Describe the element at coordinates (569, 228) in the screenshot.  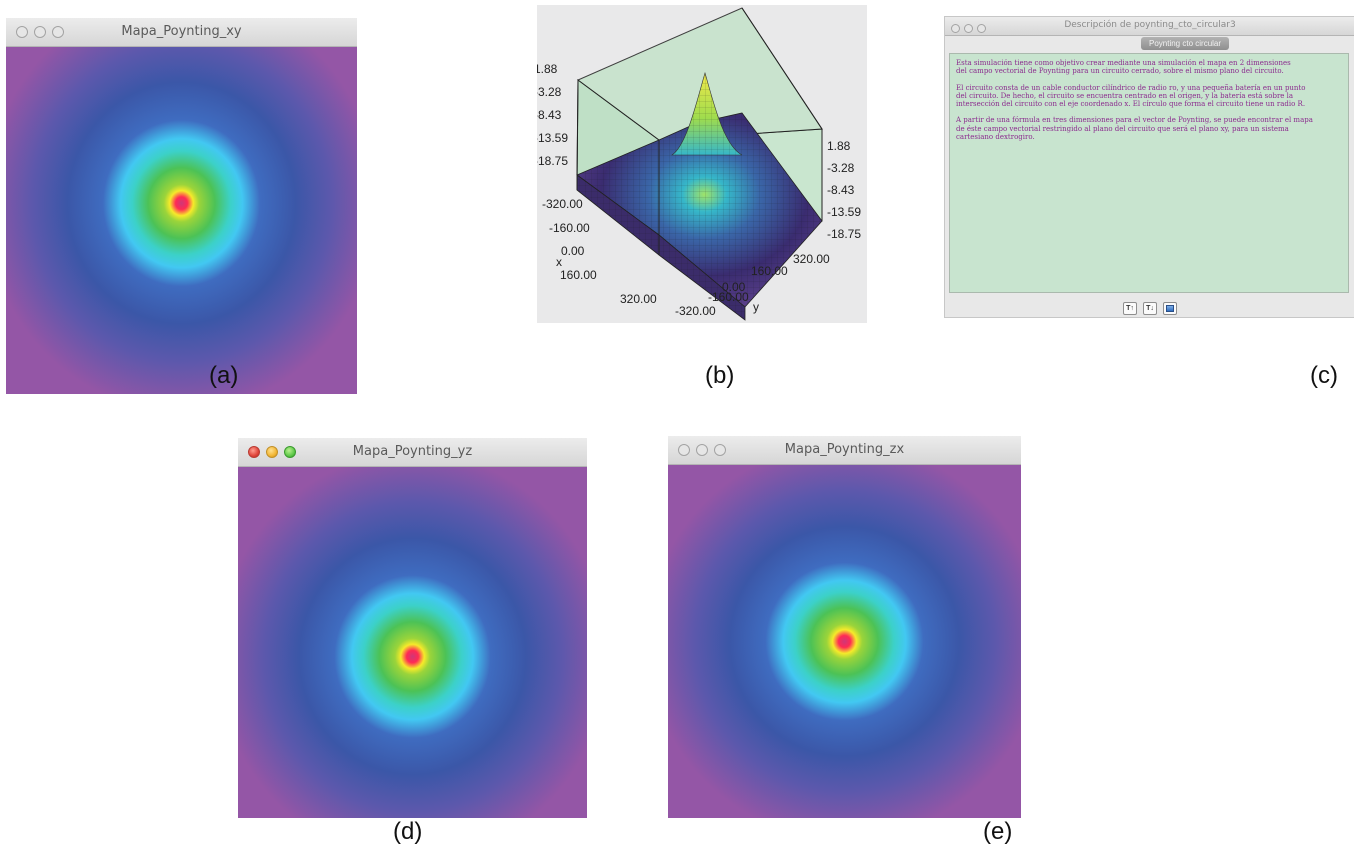
I see `x-tick: -160.00` at that location.